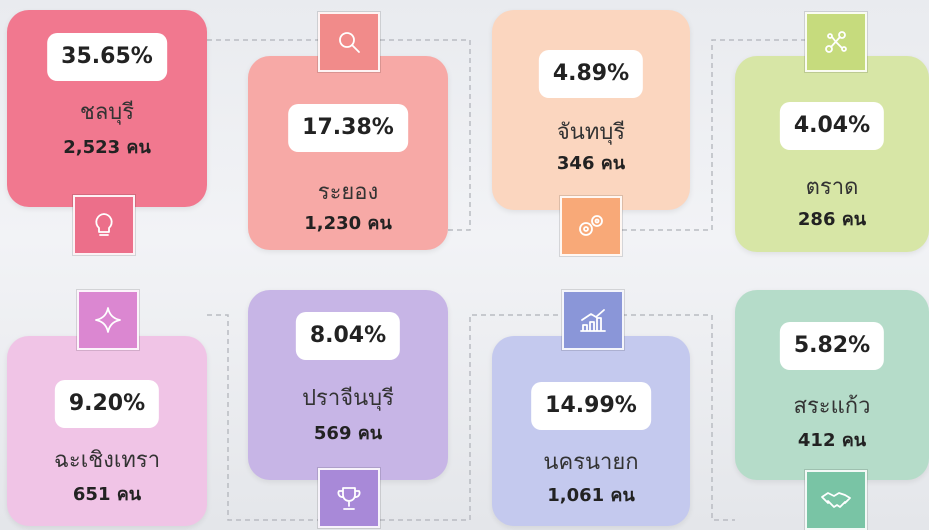 The height and width of the screenshot is (530, 929). What do you see at coordinates (348, 385) in the screenshot?
I see `stat-card: 8.04% ปราจีนบุรี 569 คน` at bounding box center [348, 385].